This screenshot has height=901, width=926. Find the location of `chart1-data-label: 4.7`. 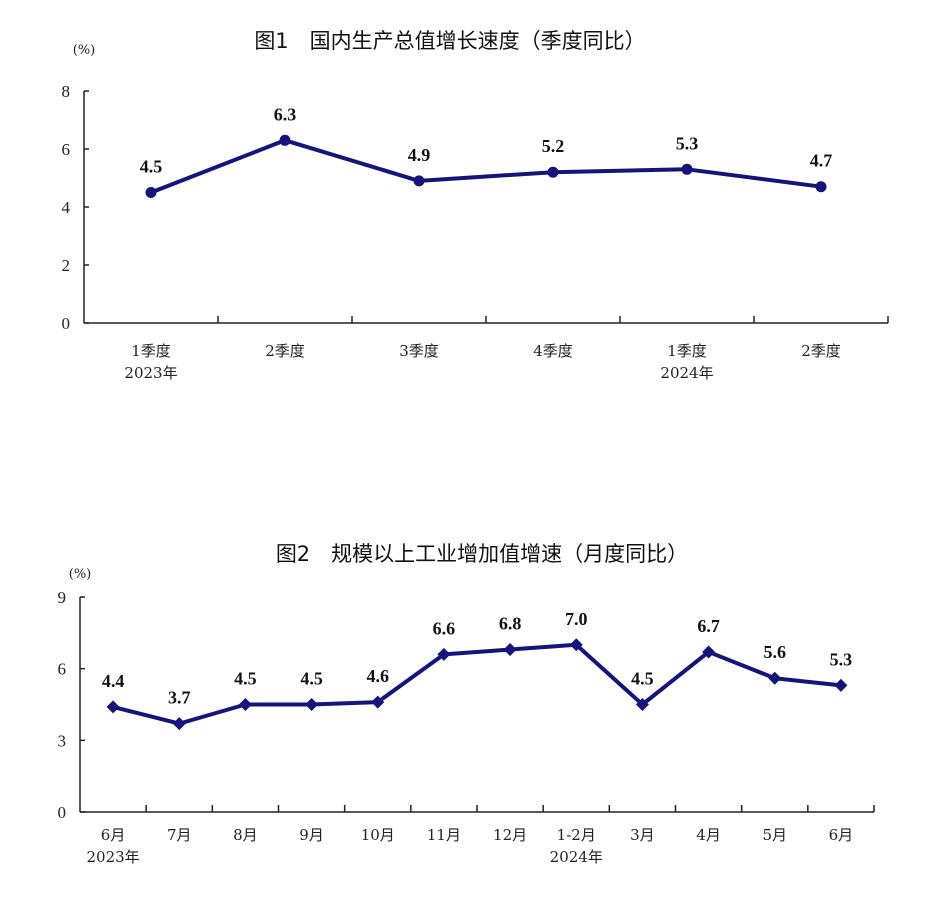

chart1-data-label: 4.7 is located at coordinates (821, 161).